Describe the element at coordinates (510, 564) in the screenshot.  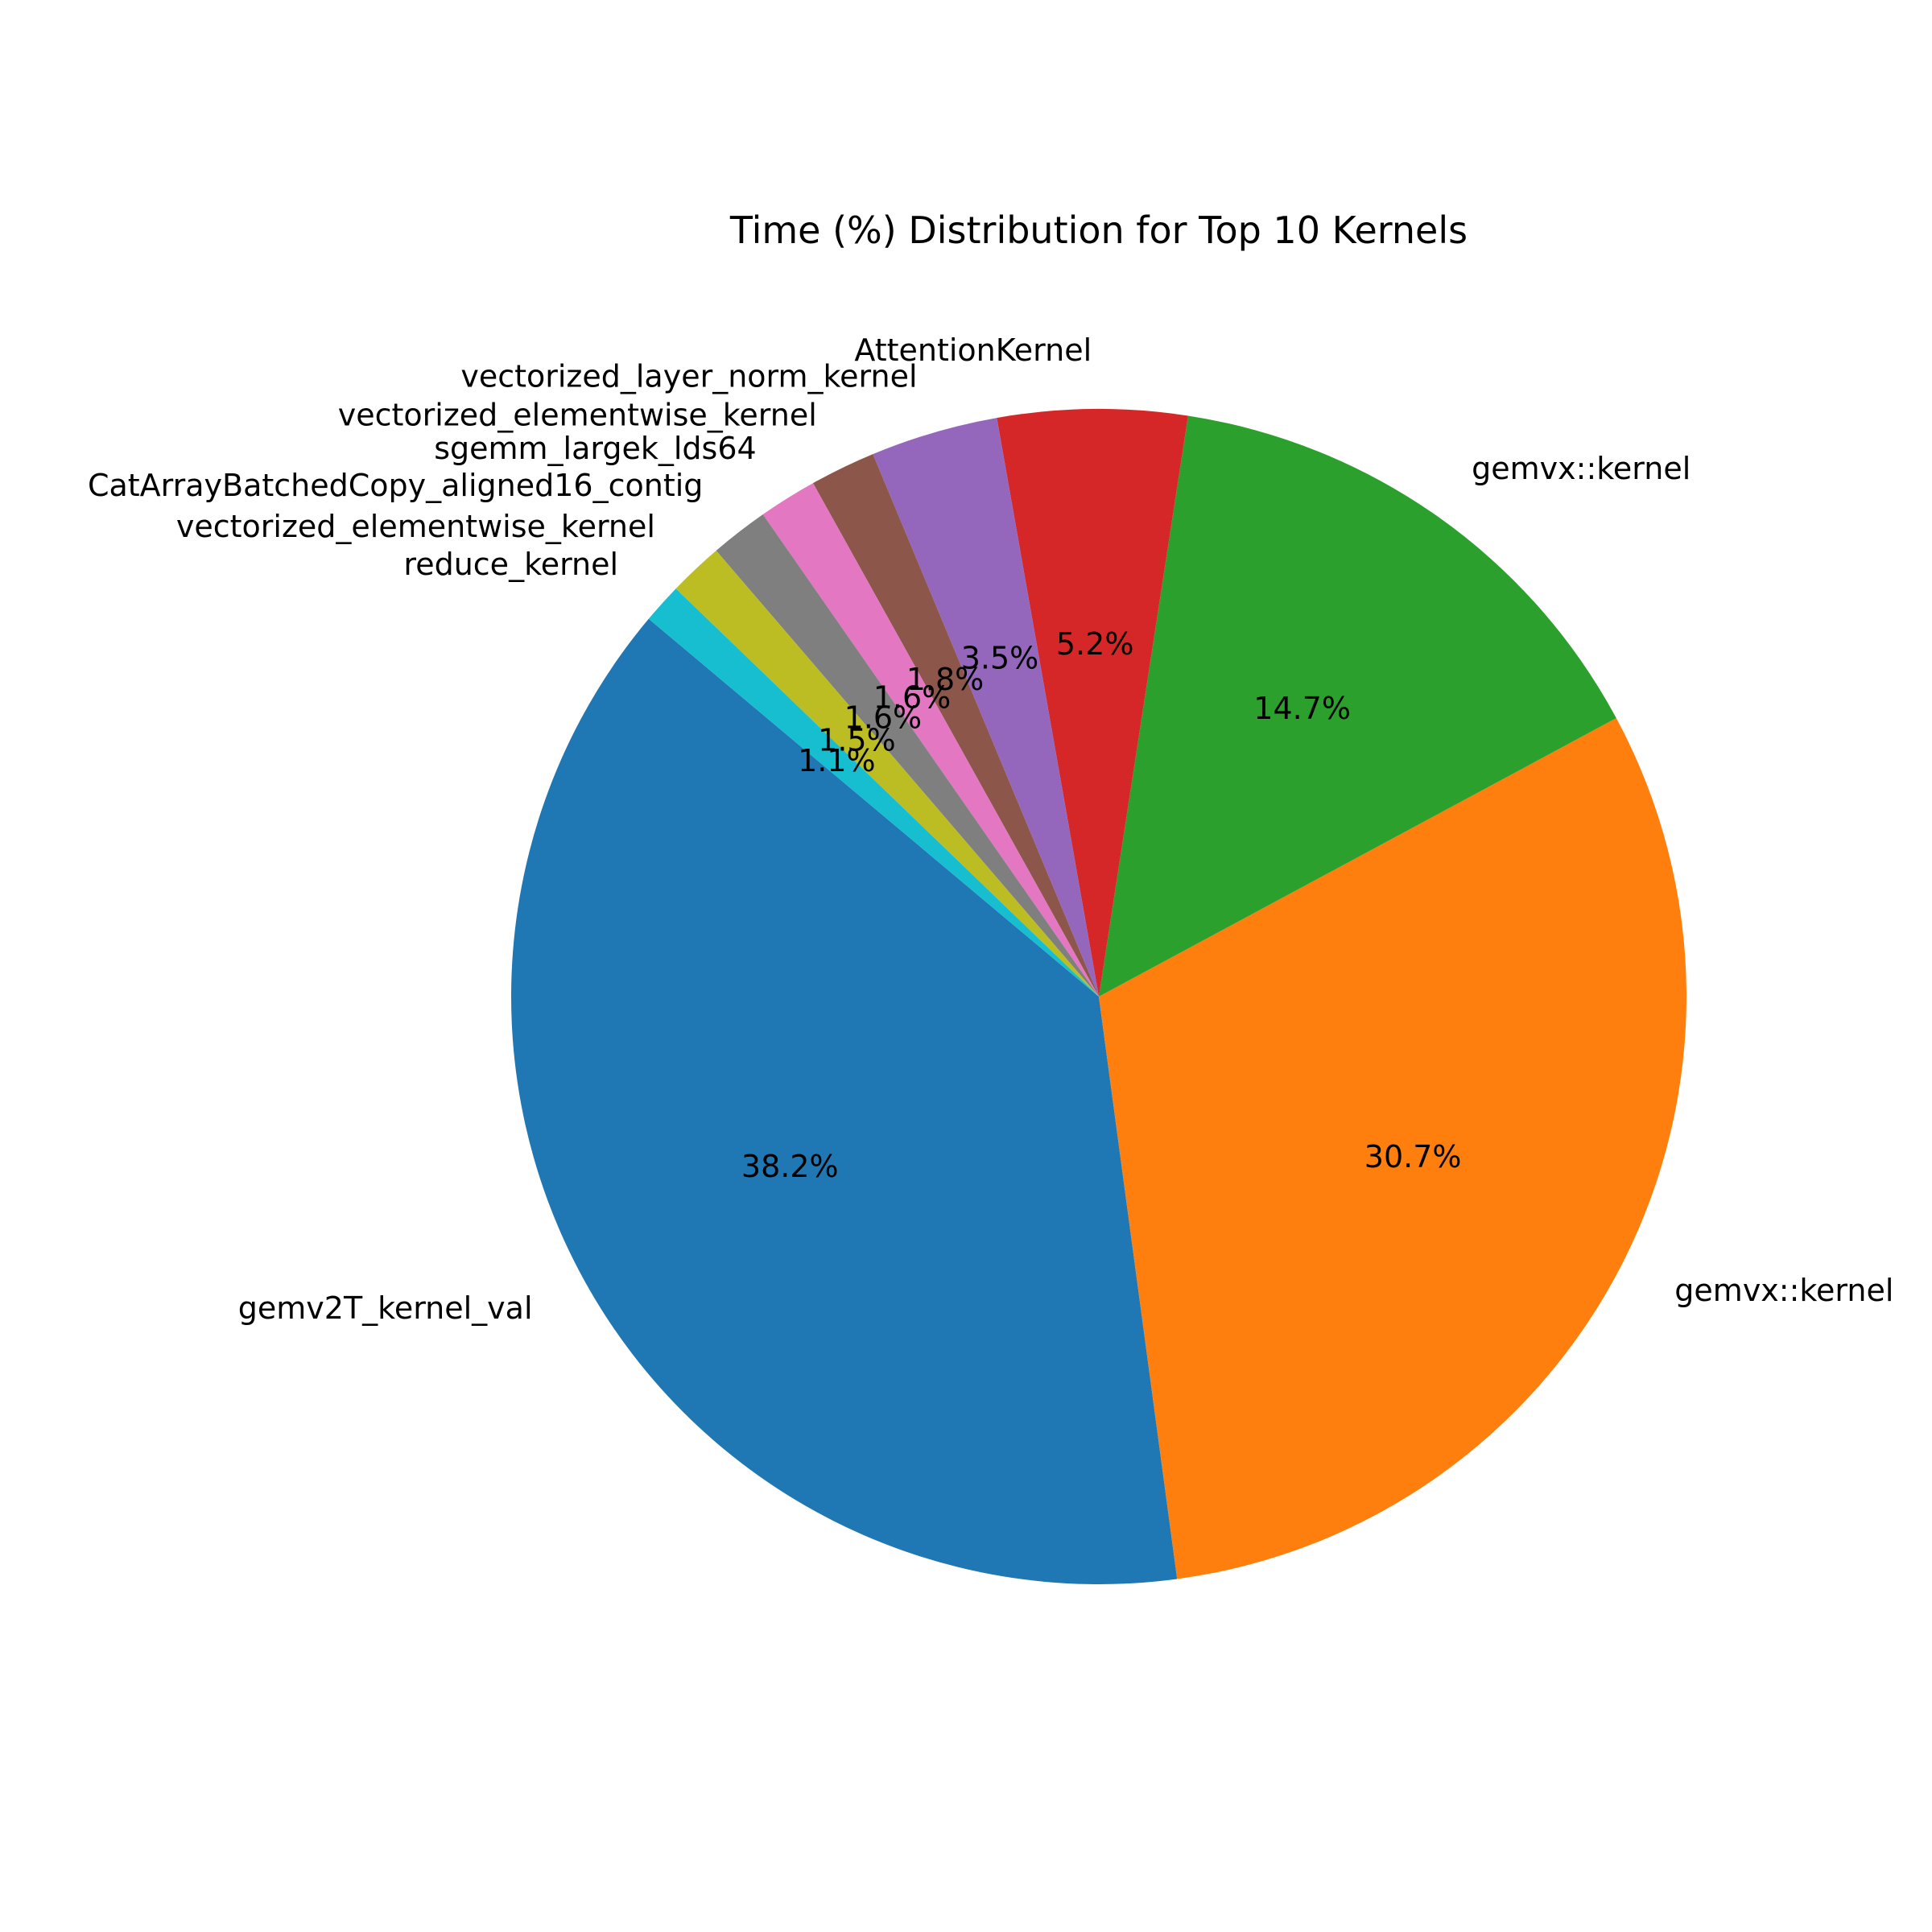
I see `slice-label-10: reduce_kernel` at that location.